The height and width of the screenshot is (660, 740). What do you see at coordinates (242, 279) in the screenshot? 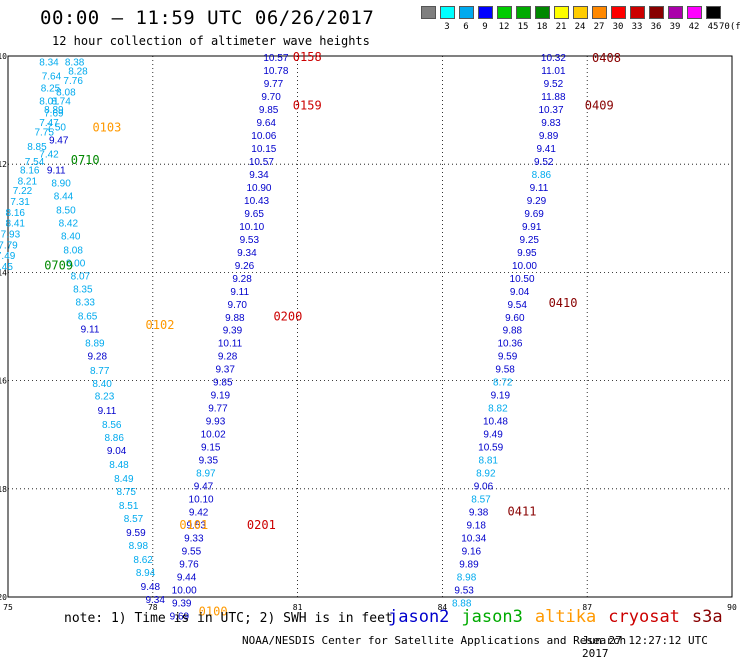
I see `wave-height-label: 9.28` at bounding box center [242, 279].